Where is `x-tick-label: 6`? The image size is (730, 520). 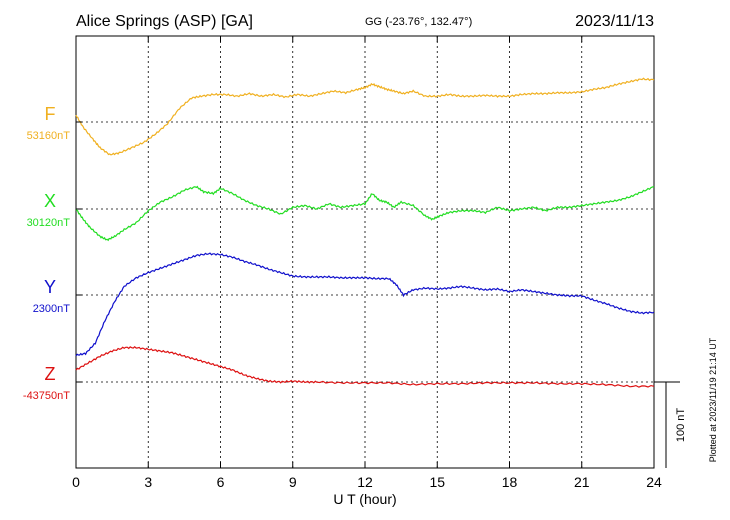 x-tick-label: 6 is located at coordinates (221, 482).